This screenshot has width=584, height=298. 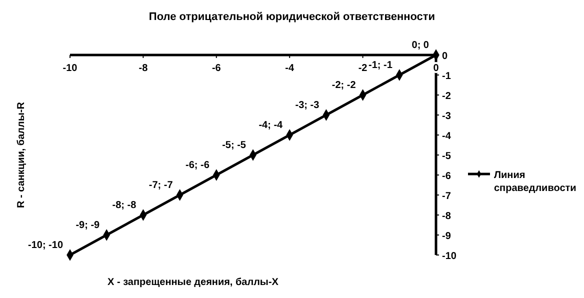 What do you see at coordinates (161, 185) in the screenshot?
I see `data-label: -7; -7` at bounding box center [161, 185].